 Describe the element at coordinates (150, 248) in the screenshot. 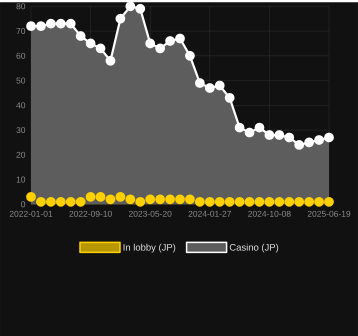

I see `legend-label: In lobby (JP)` at that location.